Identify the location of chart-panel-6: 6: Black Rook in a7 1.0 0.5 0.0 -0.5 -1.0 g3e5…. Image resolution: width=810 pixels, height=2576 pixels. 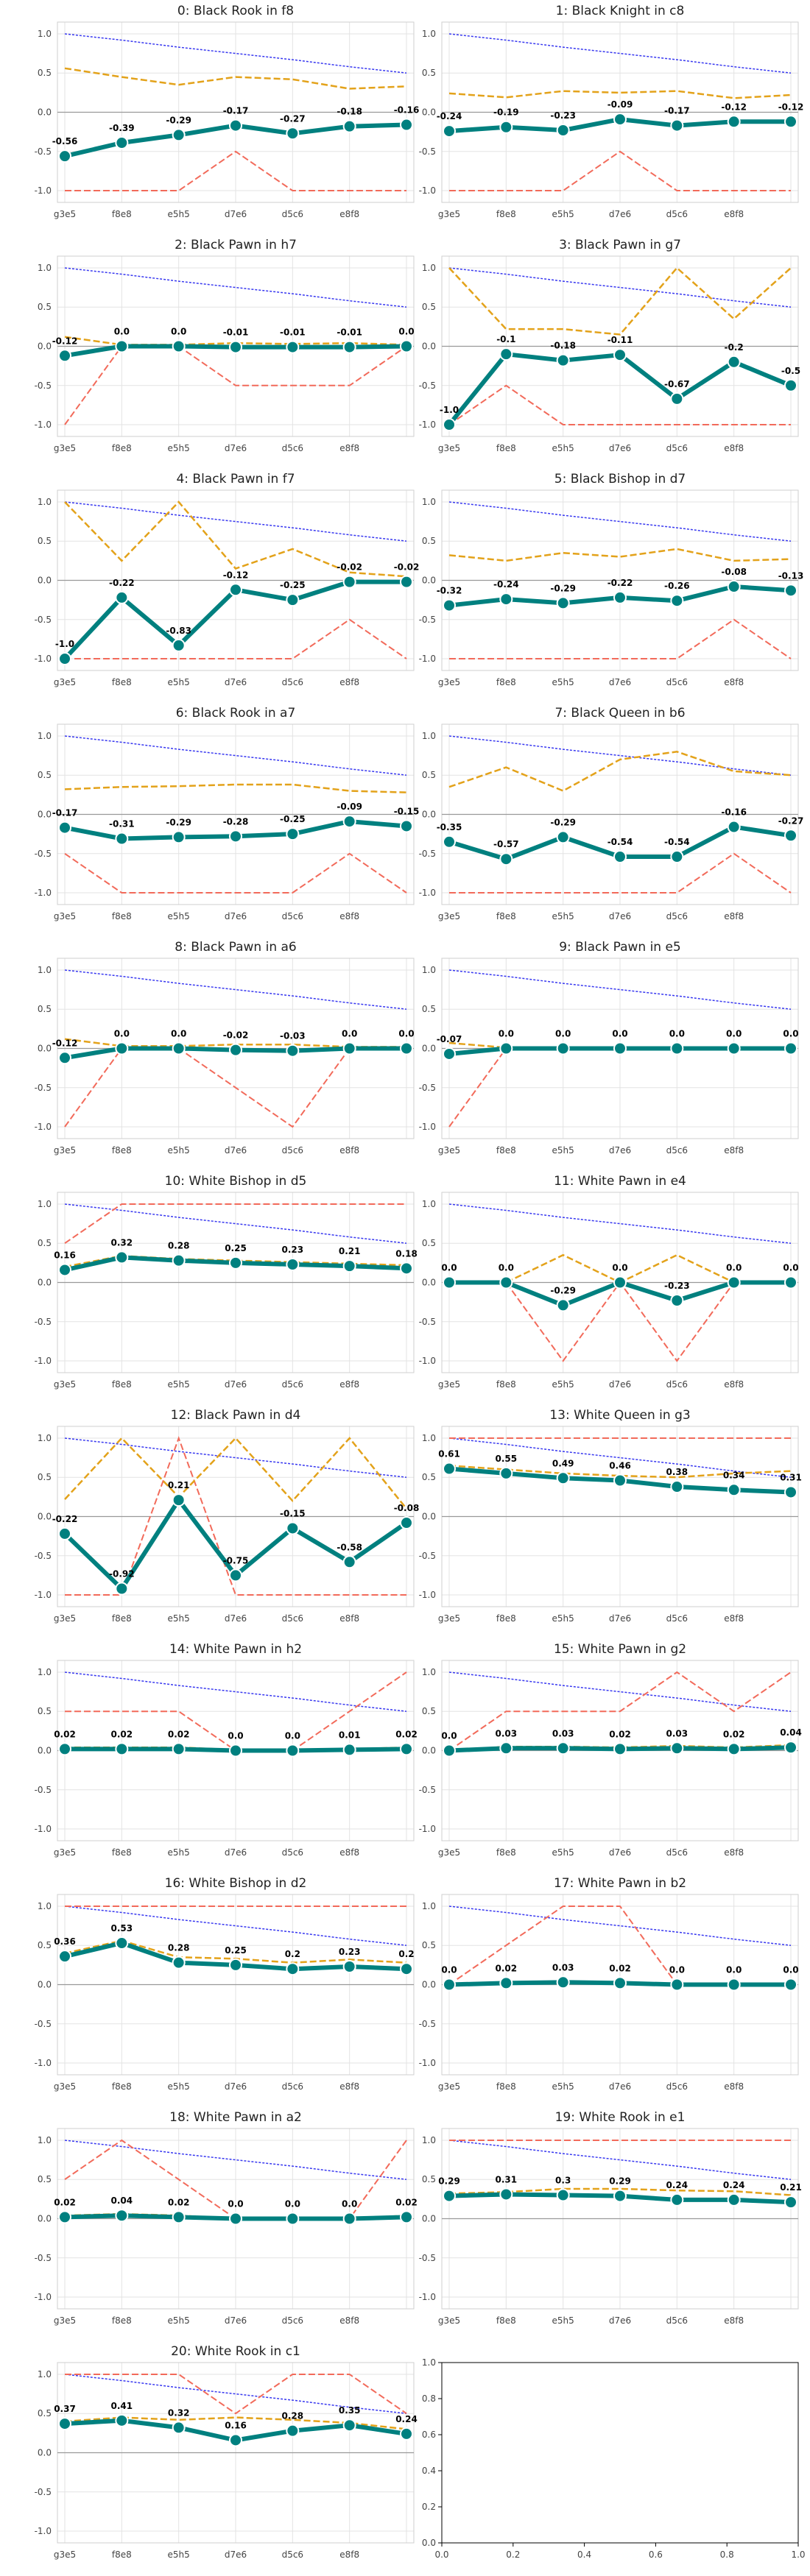
(227, 813).